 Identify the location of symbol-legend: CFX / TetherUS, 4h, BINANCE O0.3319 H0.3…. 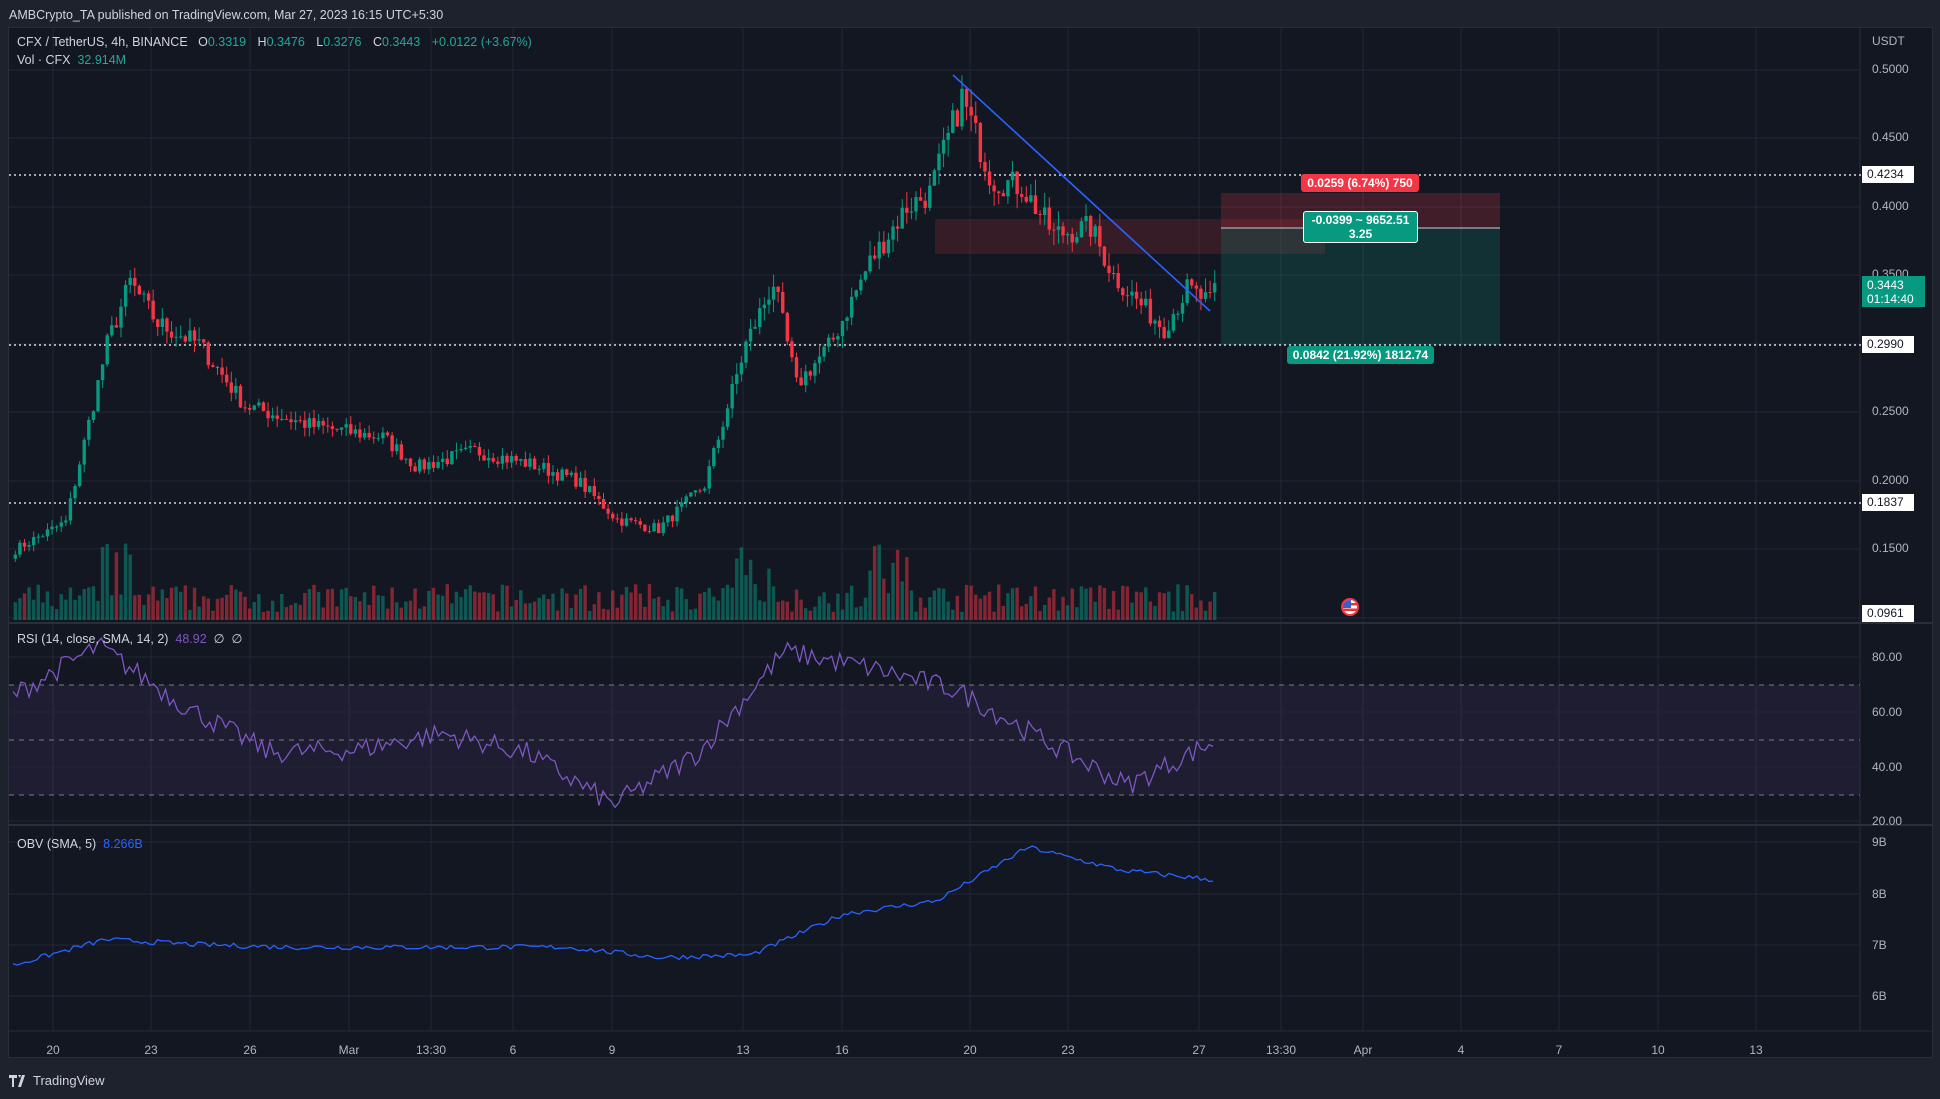
(278, 42).